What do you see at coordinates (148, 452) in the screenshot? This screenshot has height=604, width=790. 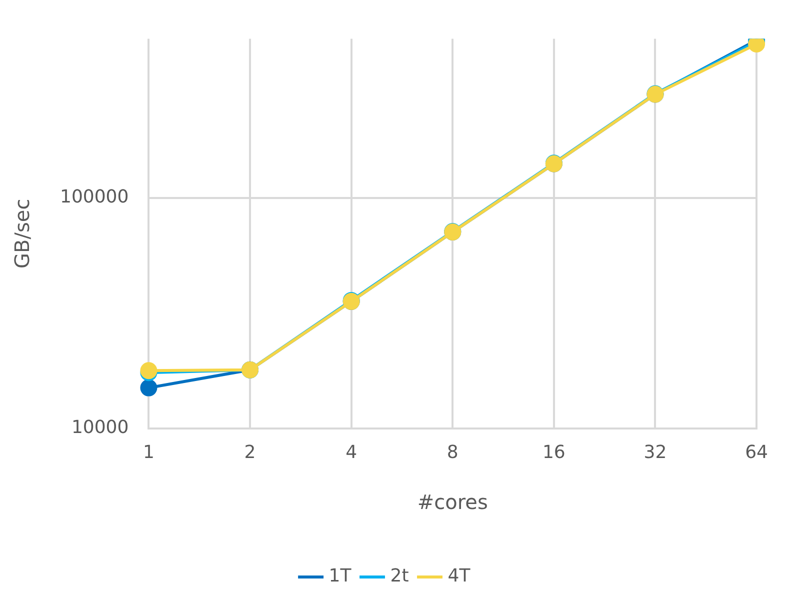 I see `x-tick-label: 1` at bounding box center [148, 452].